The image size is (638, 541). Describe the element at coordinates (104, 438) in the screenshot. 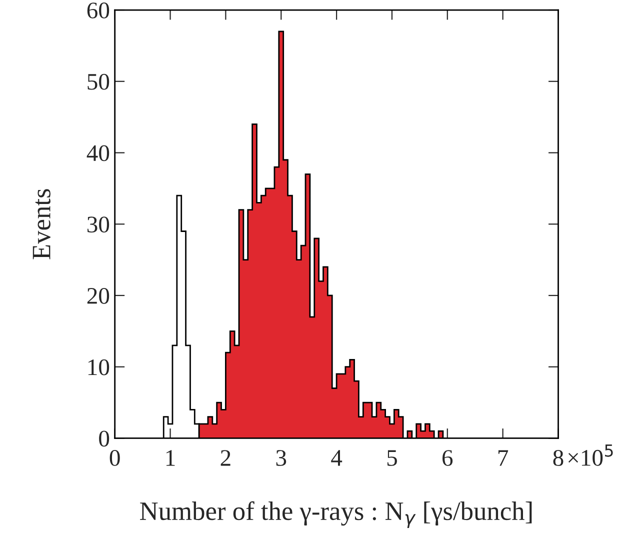

I see `y-tick-label: 0` at that location.